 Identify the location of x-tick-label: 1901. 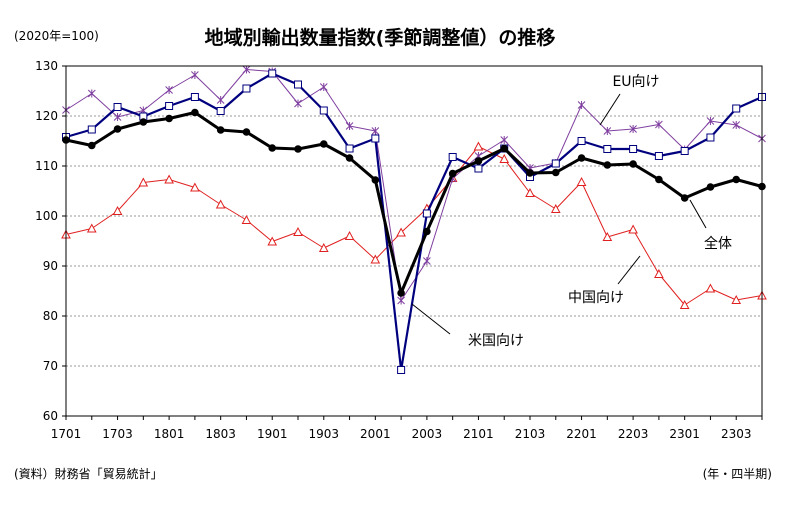
(272, 434).